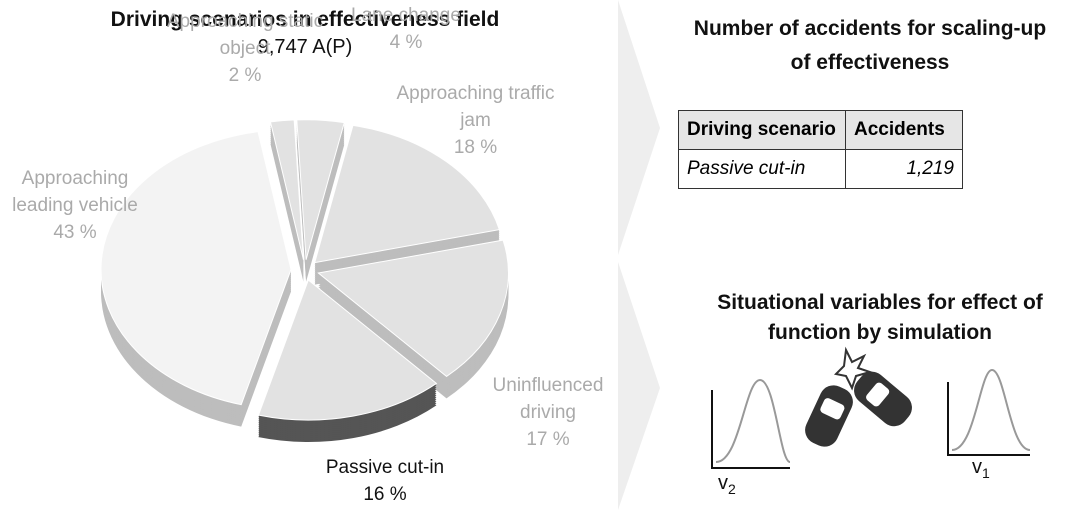 The image size is (1075, 510). What do you see at coordinates (75, 192) in the screenshot?
I see `category-name: Approaching leading vehicle` at bounding box center [75, 192].